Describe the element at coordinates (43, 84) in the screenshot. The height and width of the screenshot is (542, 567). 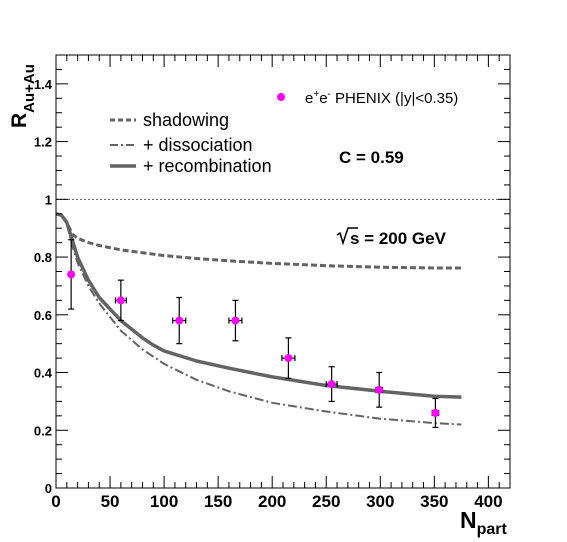
I see `y-tick-label: 1.4` at that location.